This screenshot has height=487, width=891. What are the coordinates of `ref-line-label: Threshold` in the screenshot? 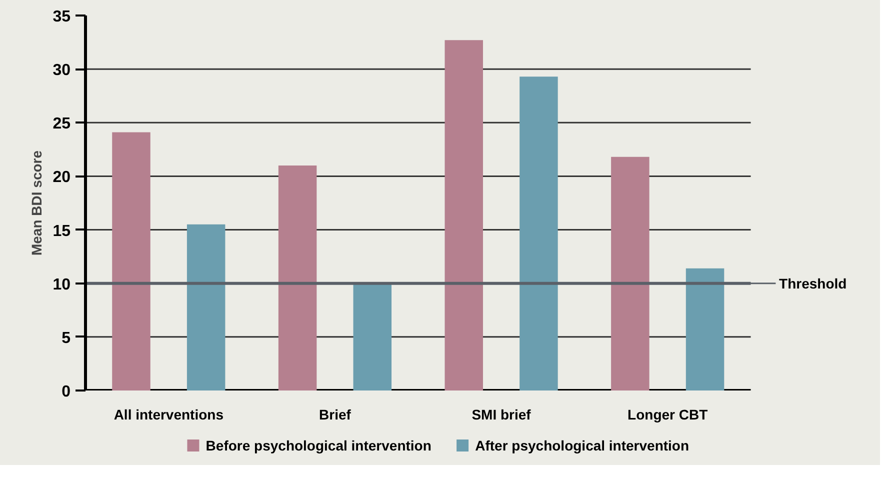 It's located at (813, 283).